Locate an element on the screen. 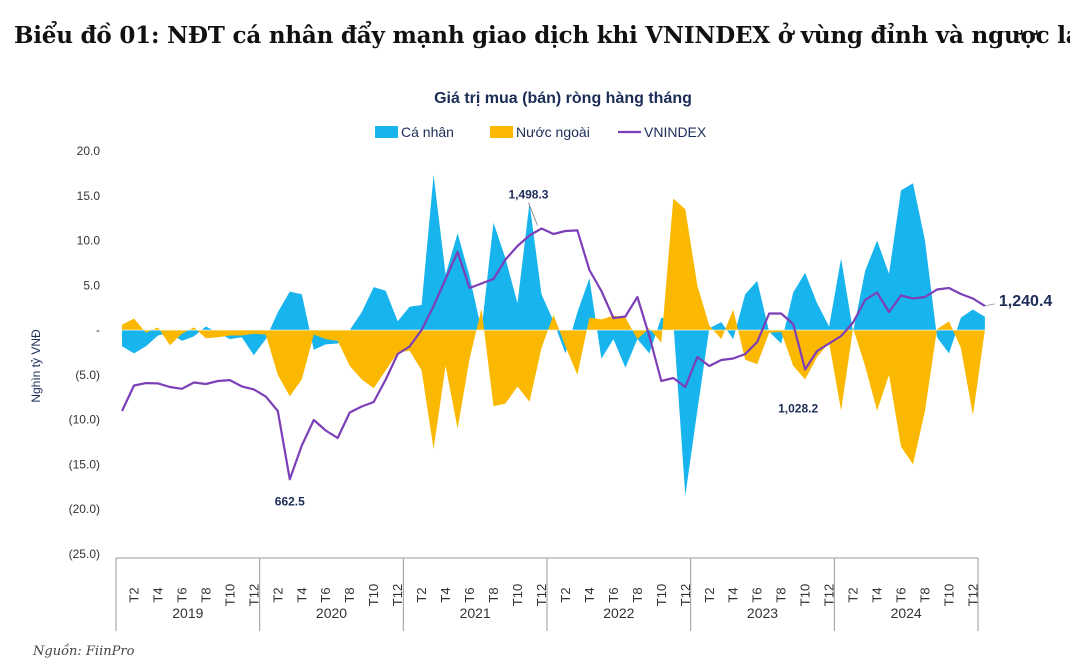 This screenshot has width=1070, height=666. source-note: Nguồn: FiinPro is located at coordinates (84, 651).